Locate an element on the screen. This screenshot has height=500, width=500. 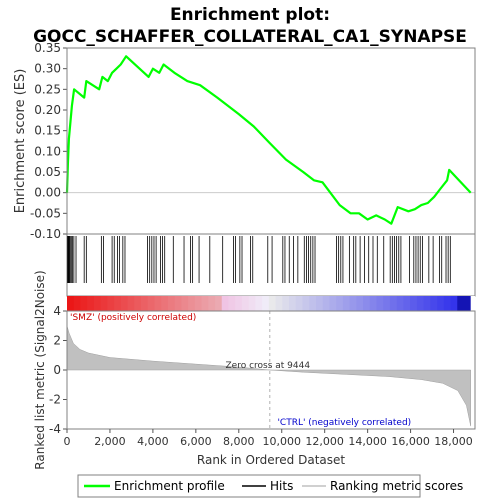
ranking-color-band is located at coordinates (271, 303).